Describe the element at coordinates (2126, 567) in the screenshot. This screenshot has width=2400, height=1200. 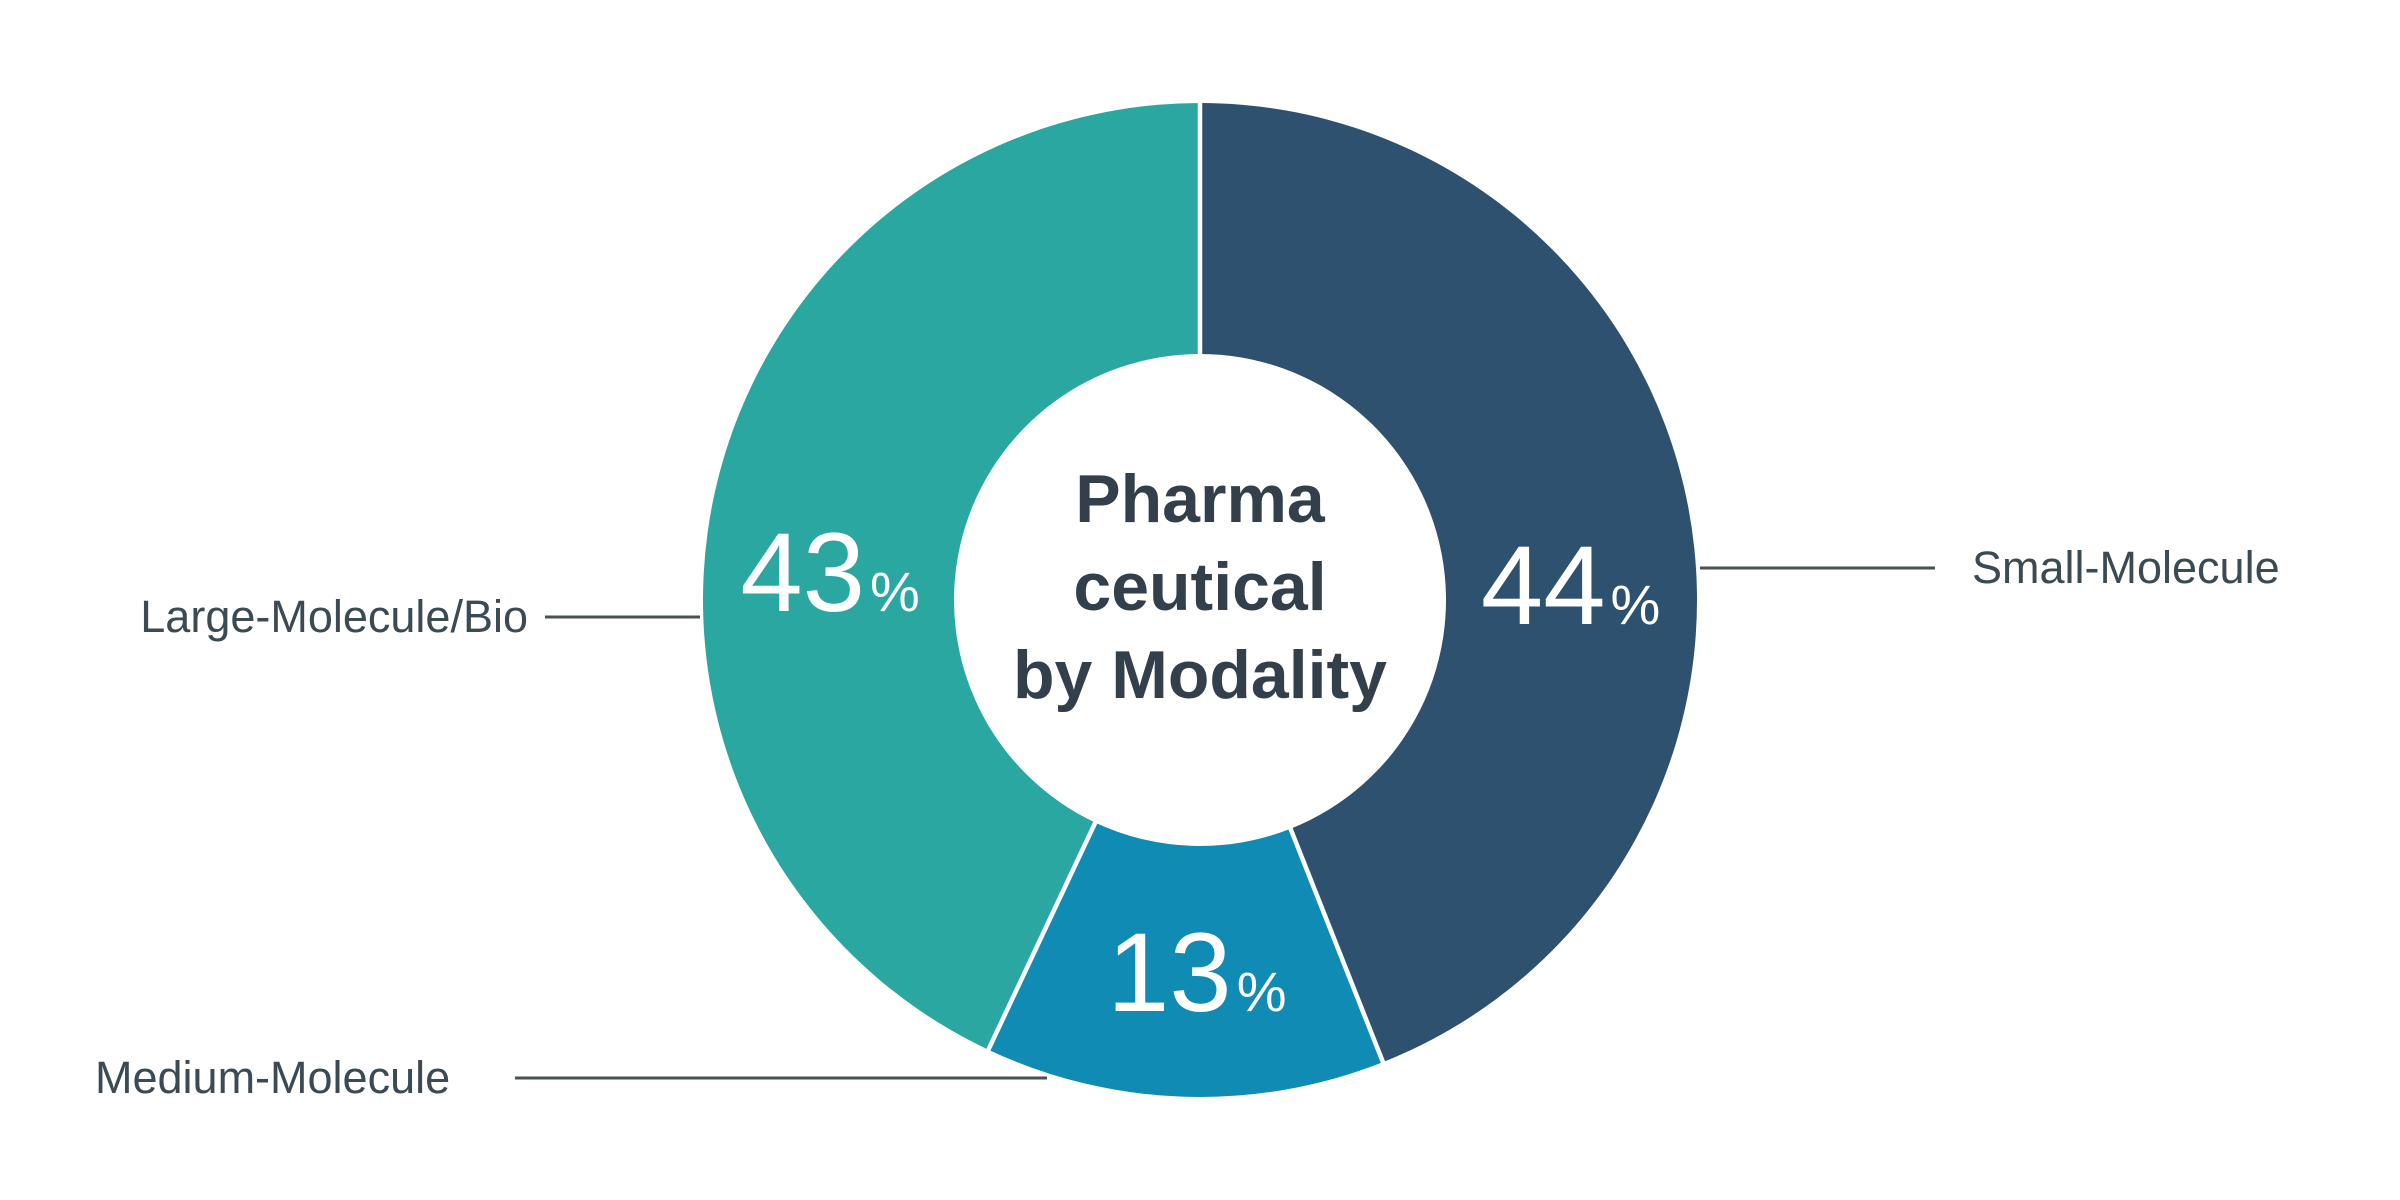
I see `callout-label-small-molecule: Small-Molecule` at that location.